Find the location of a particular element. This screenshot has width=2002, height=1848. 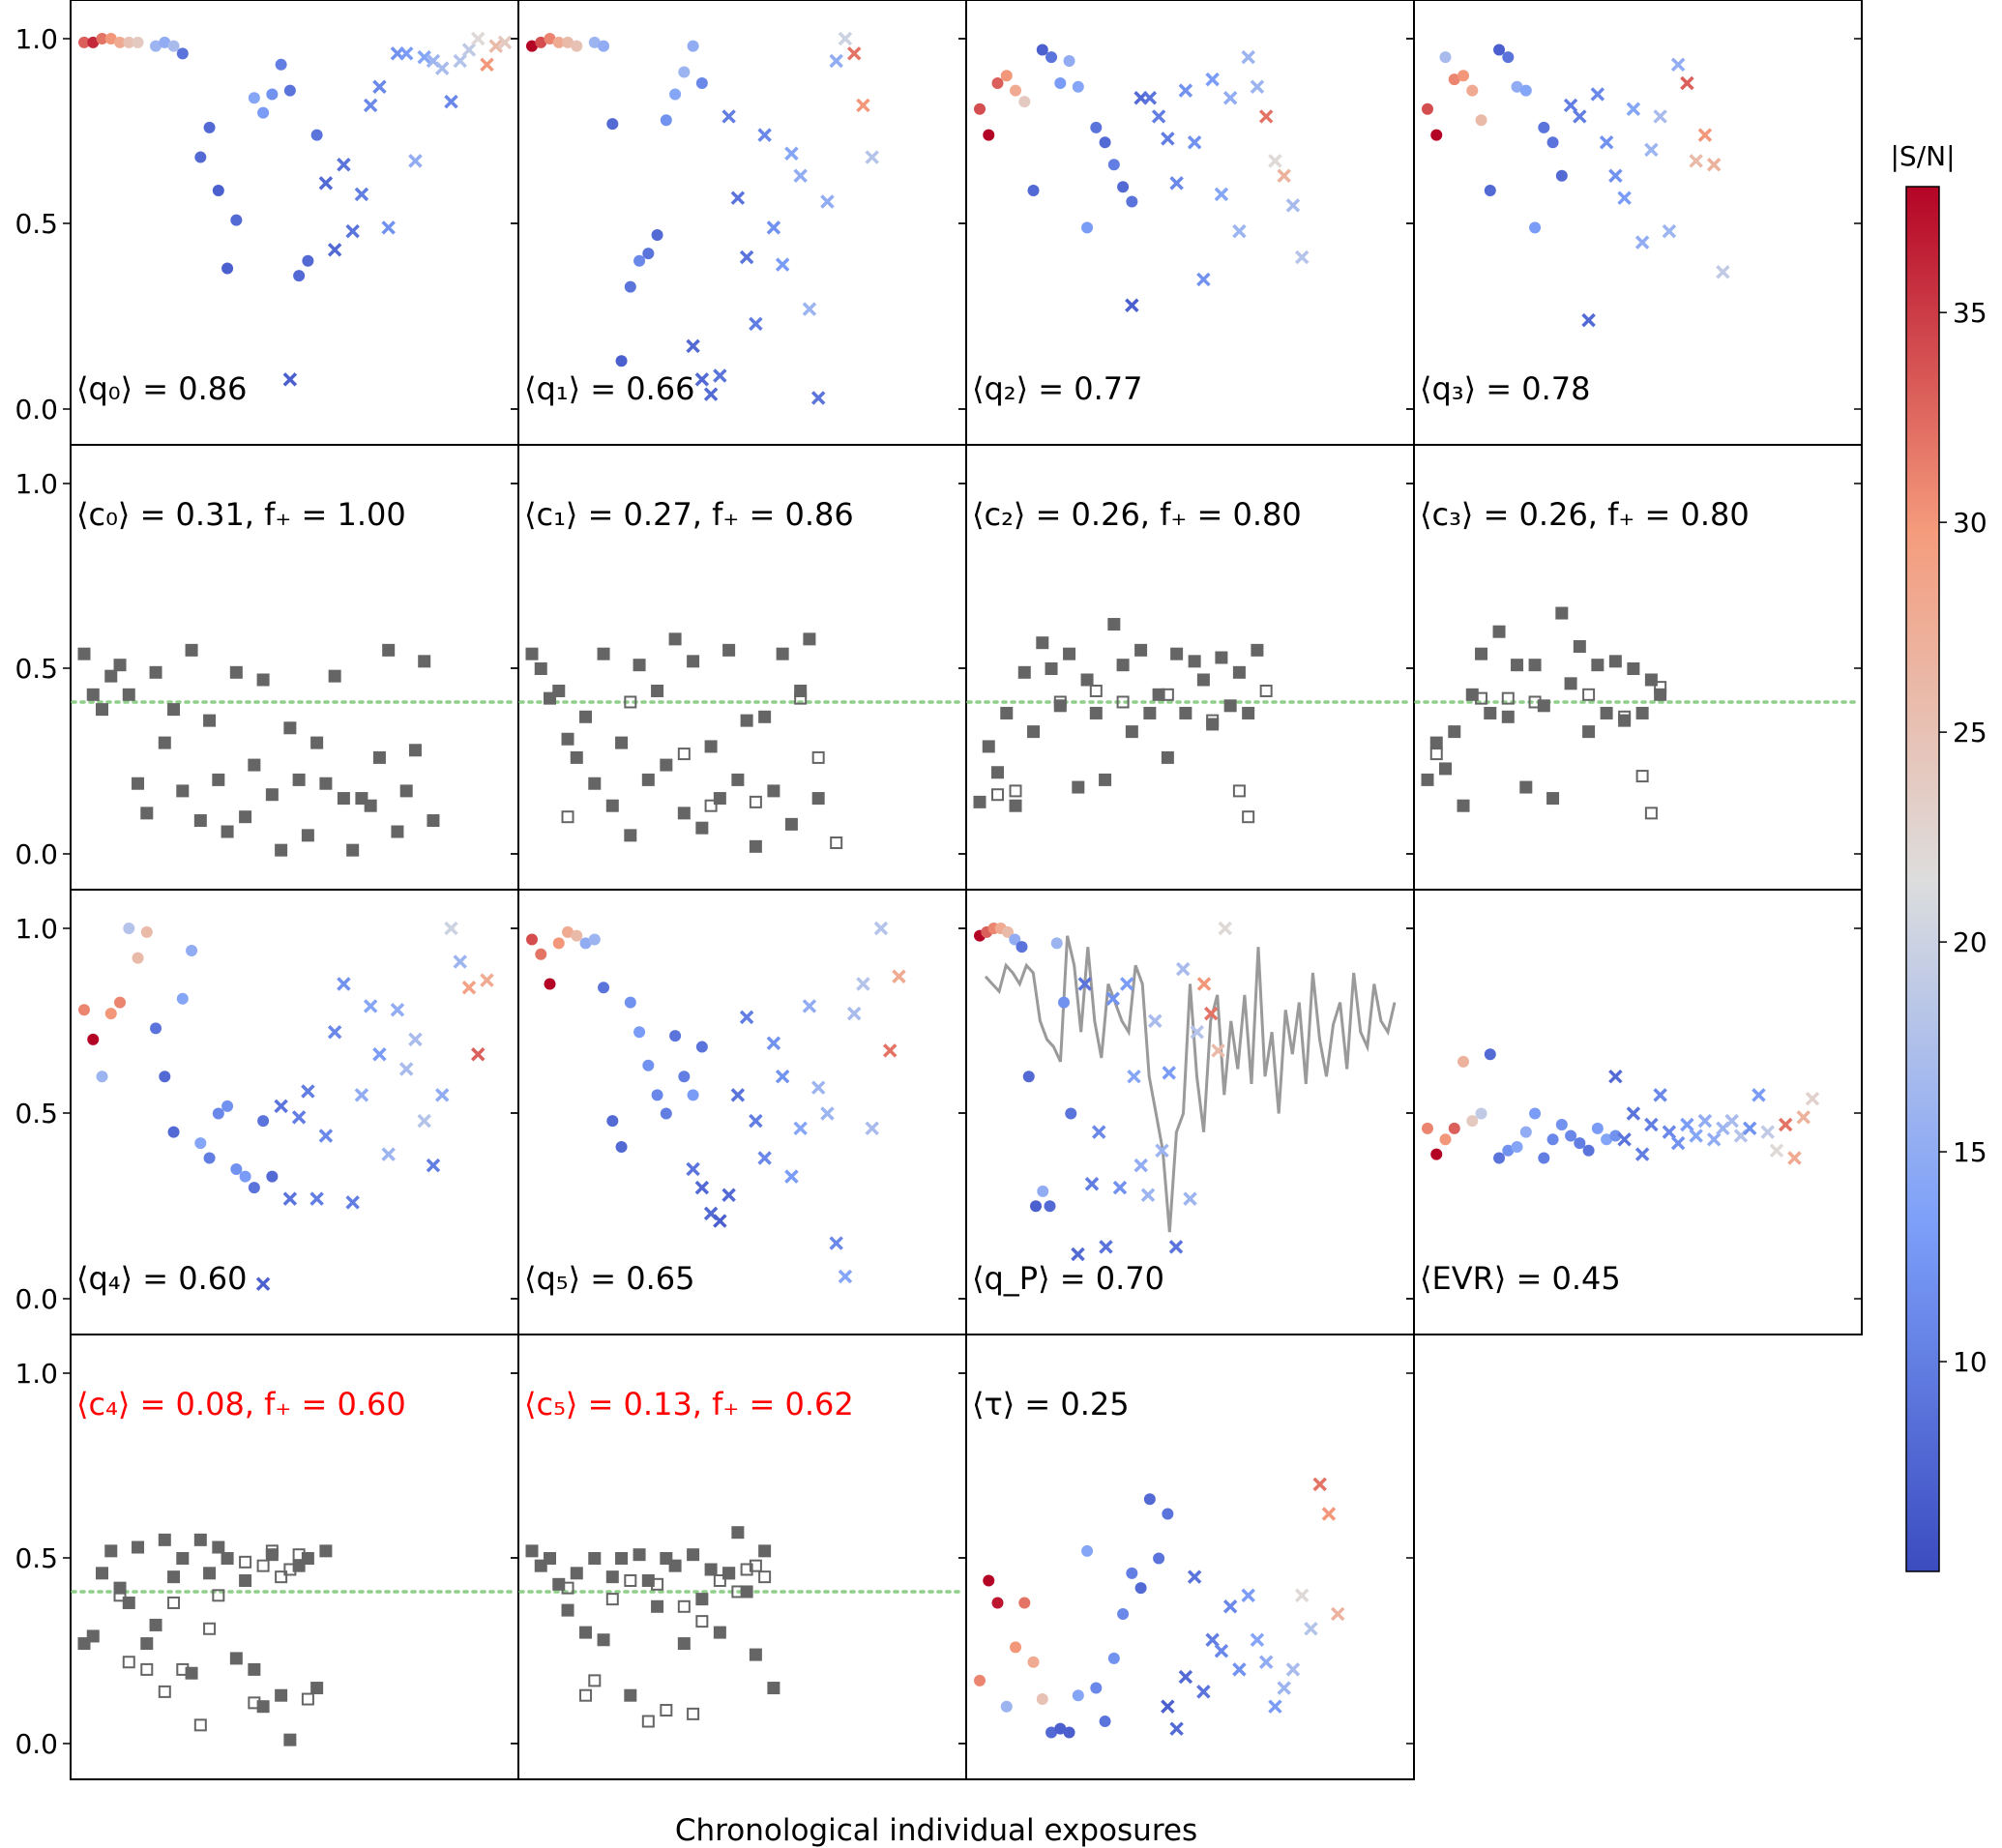

colorbar-gradient is located at coordinates (1922, 879).